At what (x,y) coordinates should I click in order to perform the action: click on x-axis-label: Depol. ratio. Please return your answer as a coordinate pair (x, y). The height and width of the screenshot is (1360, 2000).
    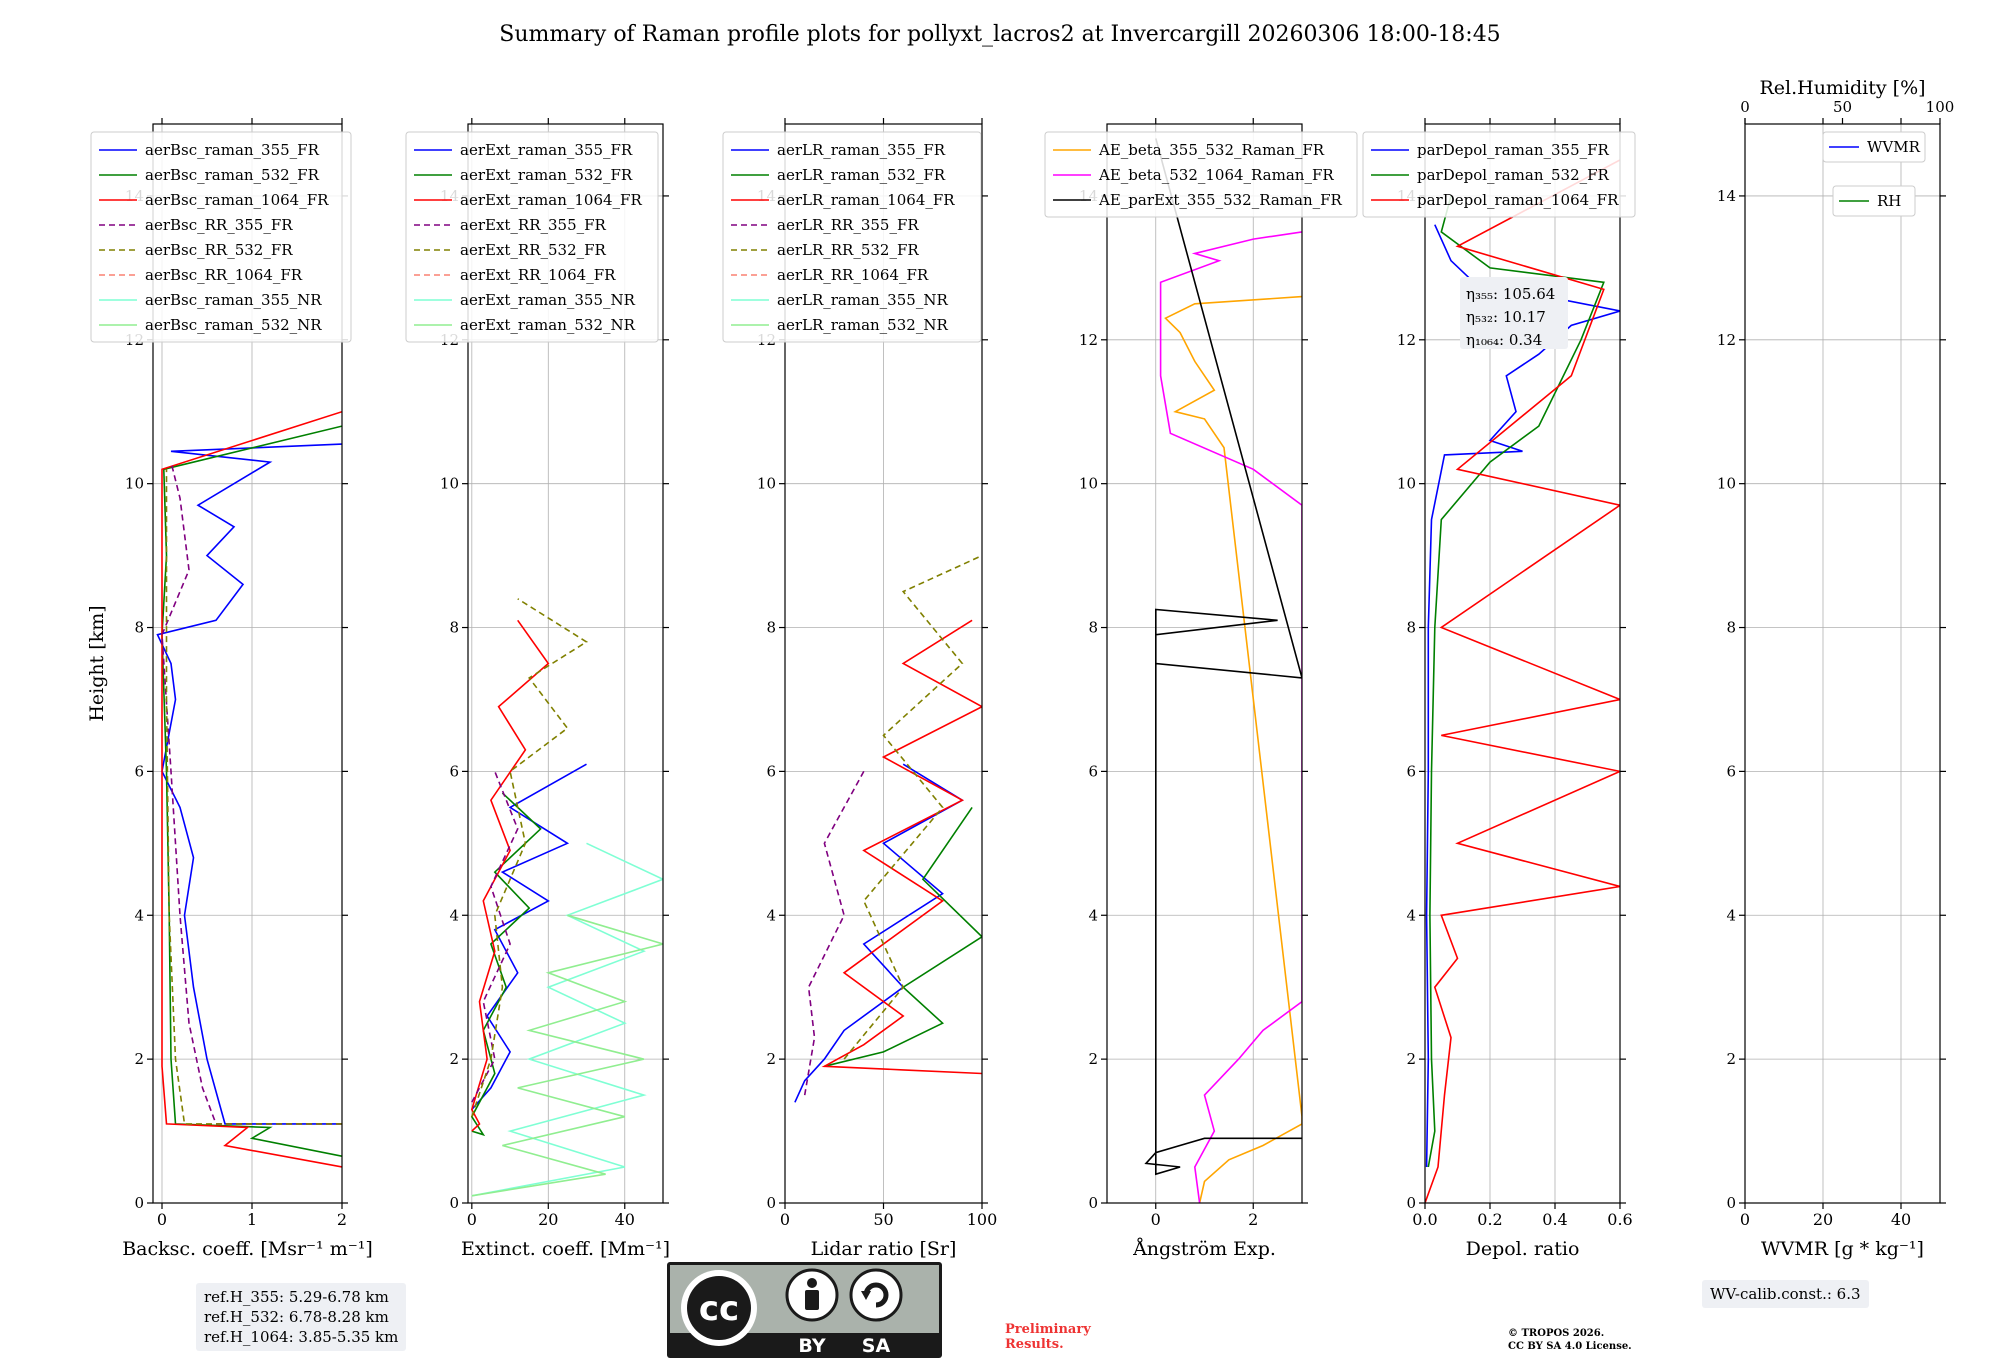
    Looking at the image, I should click on (1523, 1249).